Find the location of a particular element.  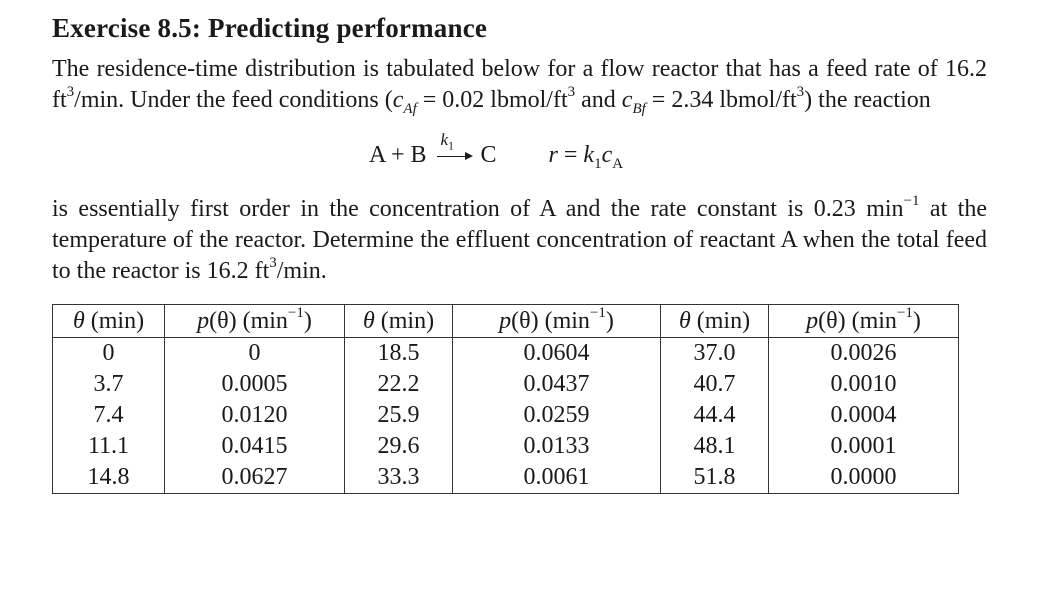

theta-cell: 33.3 is located at coordinates (398, 478).